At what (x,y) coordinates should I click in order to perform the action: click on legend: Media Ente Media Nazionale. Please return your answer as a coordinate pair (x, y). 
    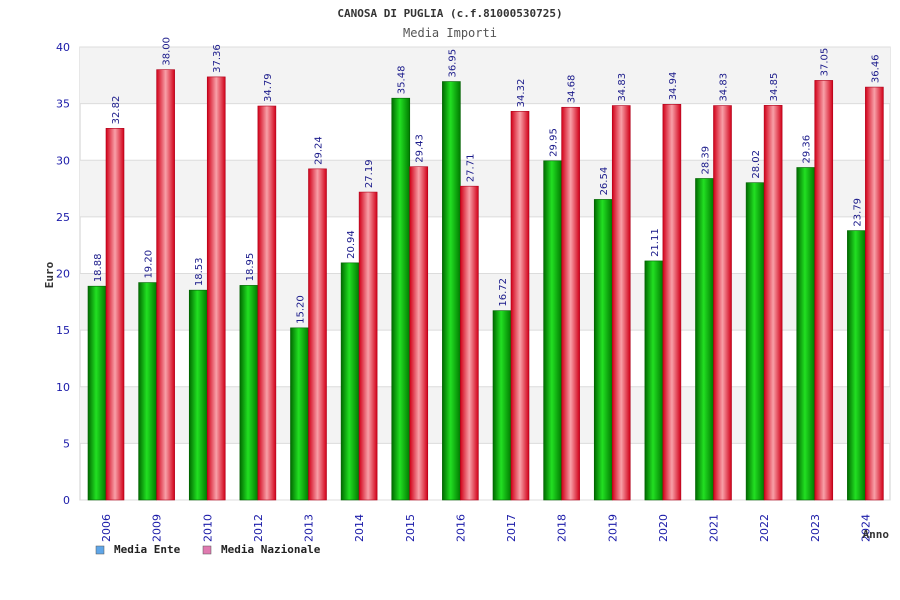
    Looking at the image, I should click on (208, 549).